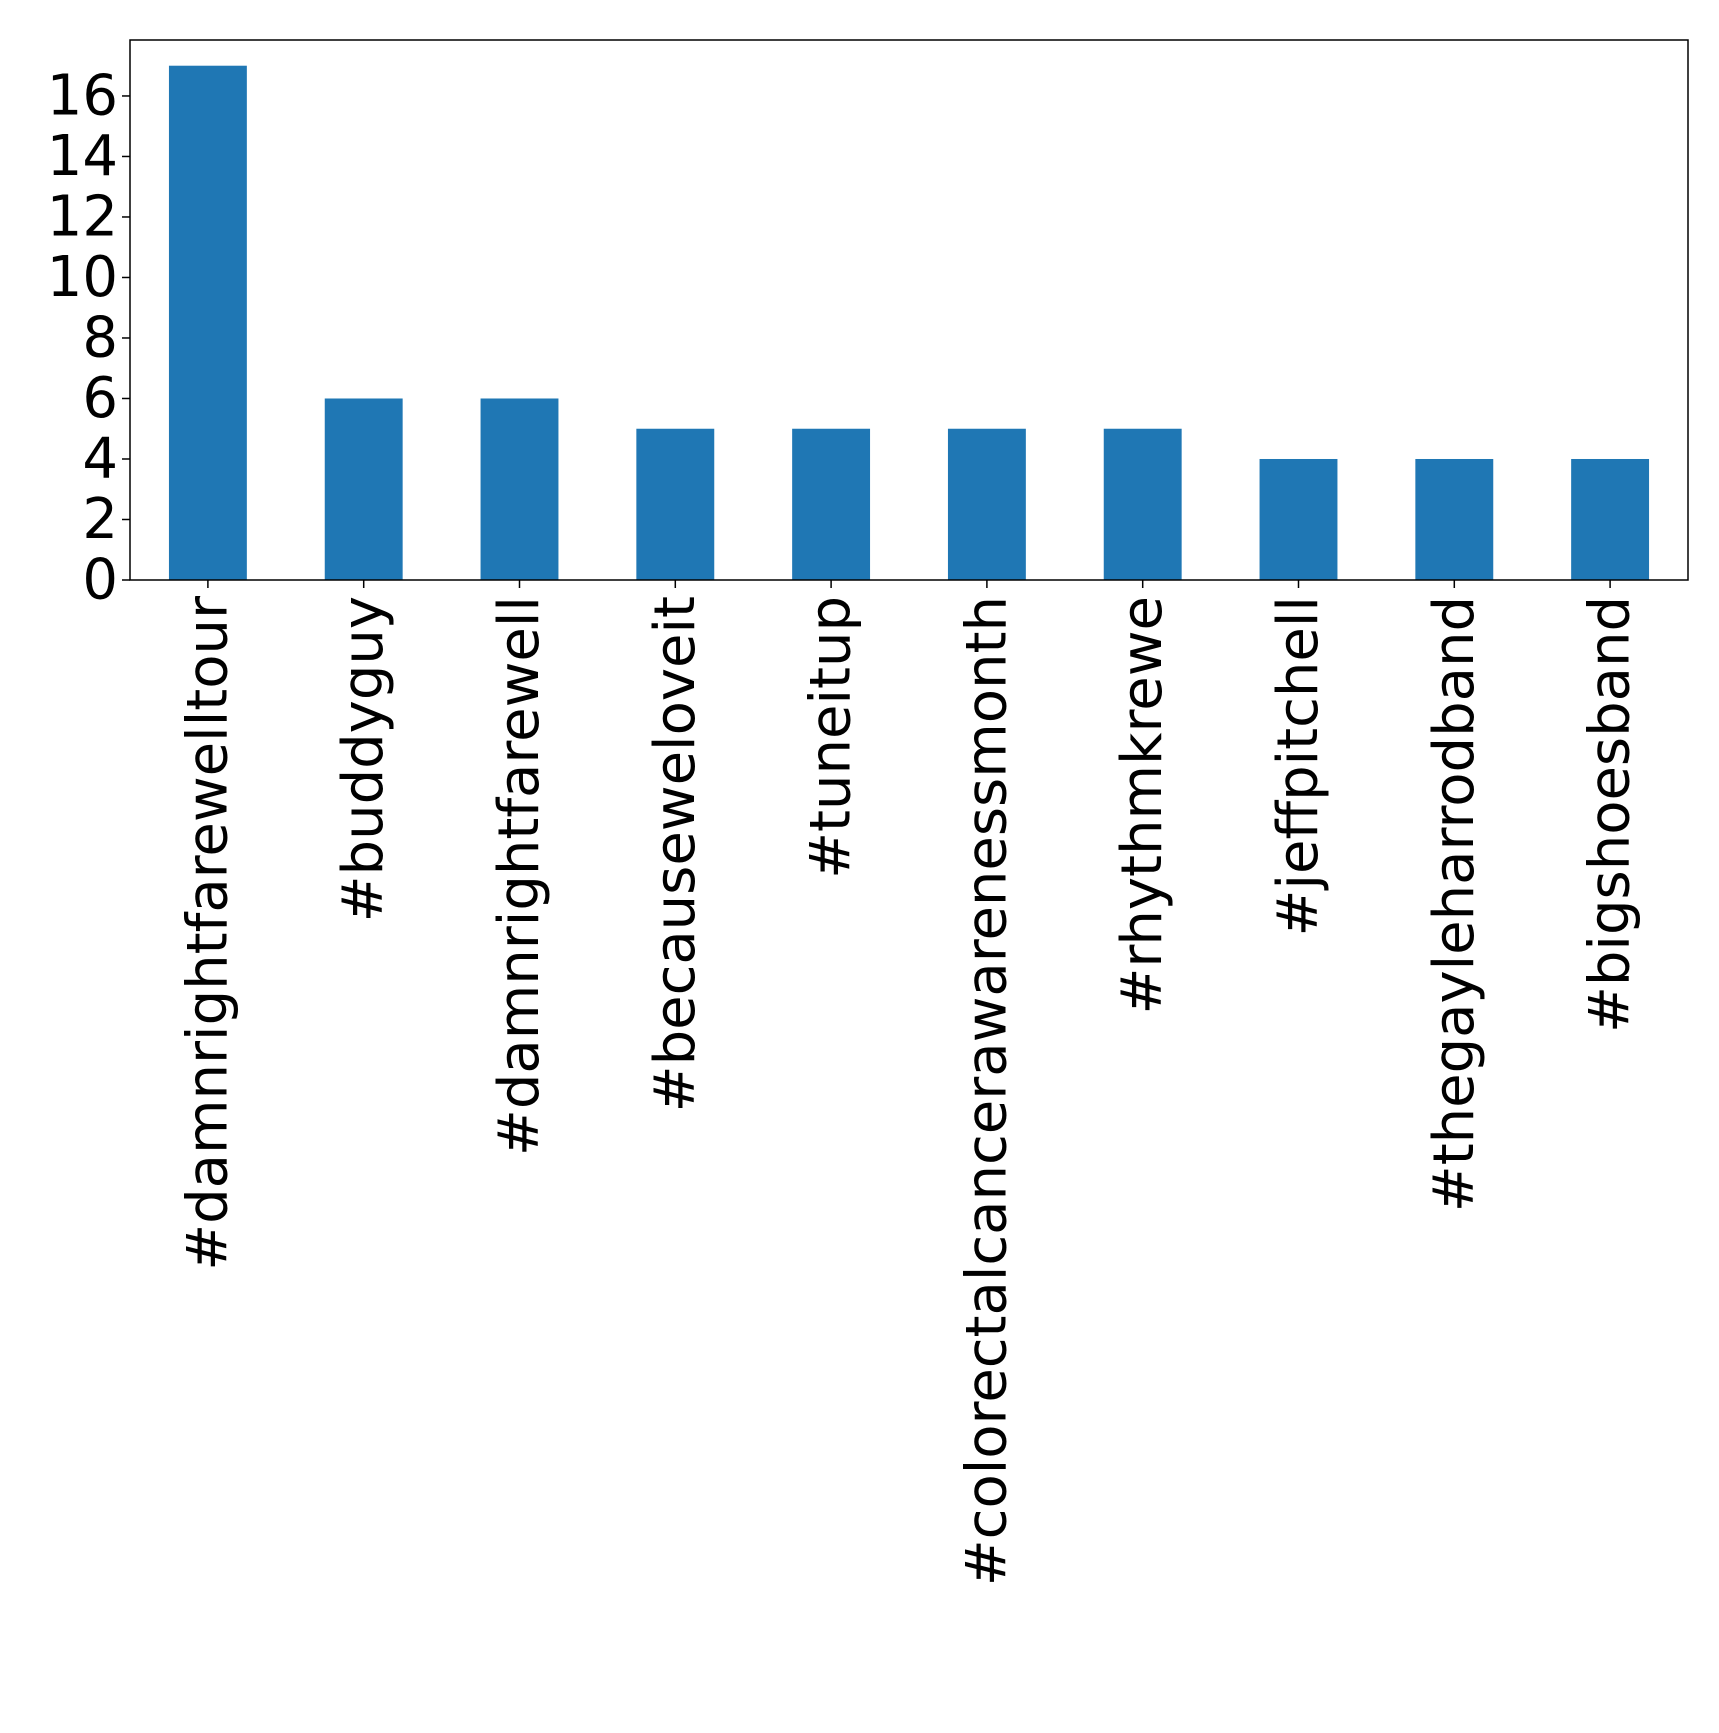  I want to click on y-tick-label: 6, so click(100, 398).